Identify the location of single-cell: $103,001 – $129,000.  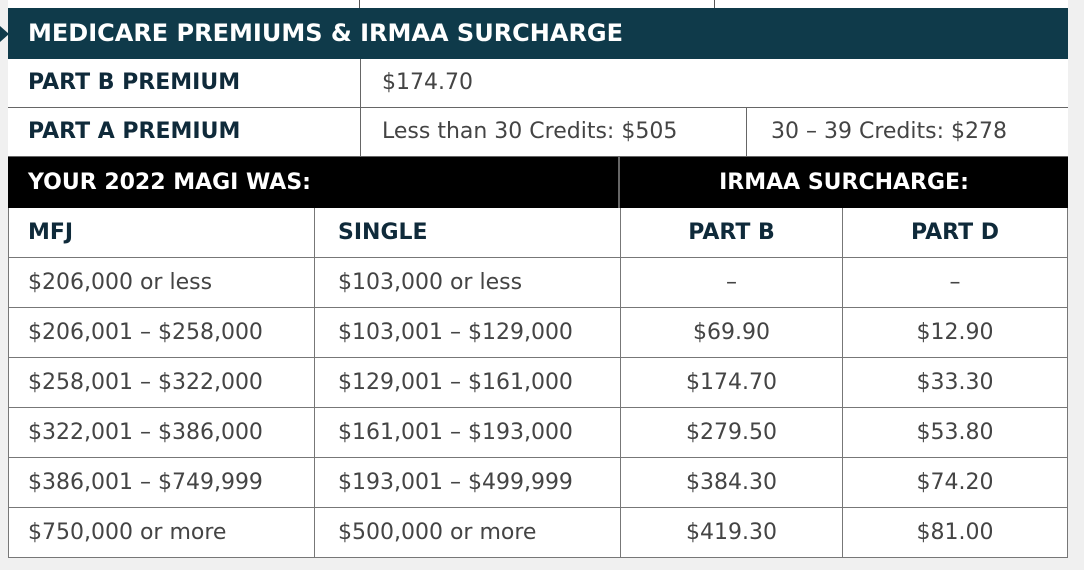
(468, 332).